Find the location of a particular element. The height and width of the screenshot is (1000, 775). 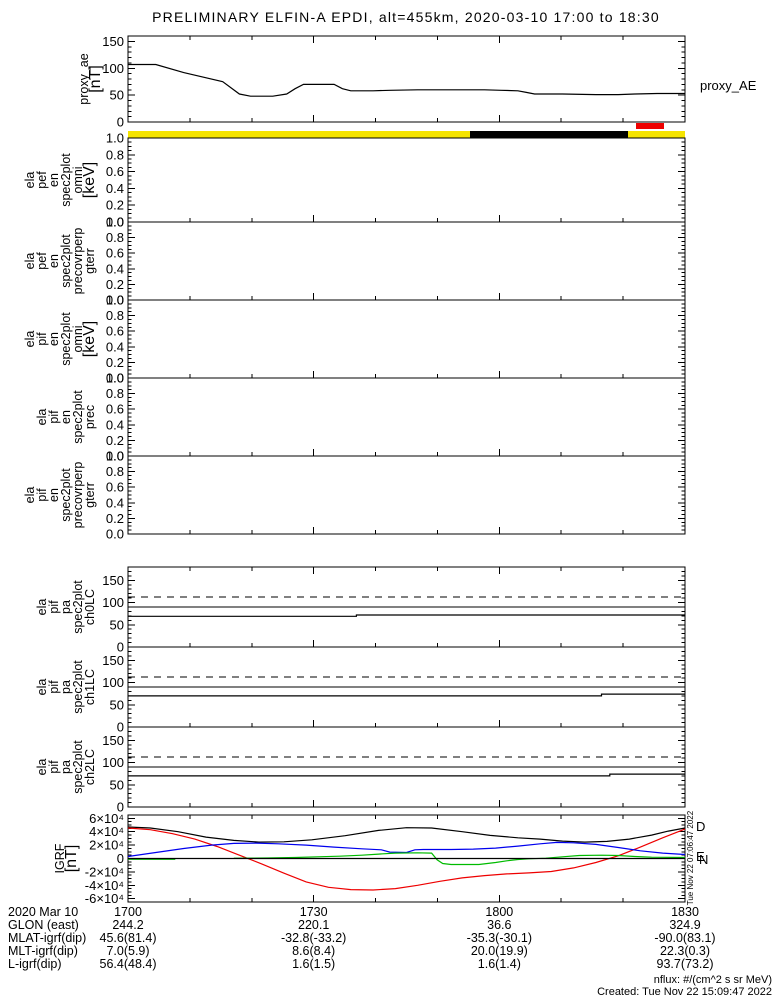

panel-ylabel-line: ch1LC is located at coordinates (90, 687).